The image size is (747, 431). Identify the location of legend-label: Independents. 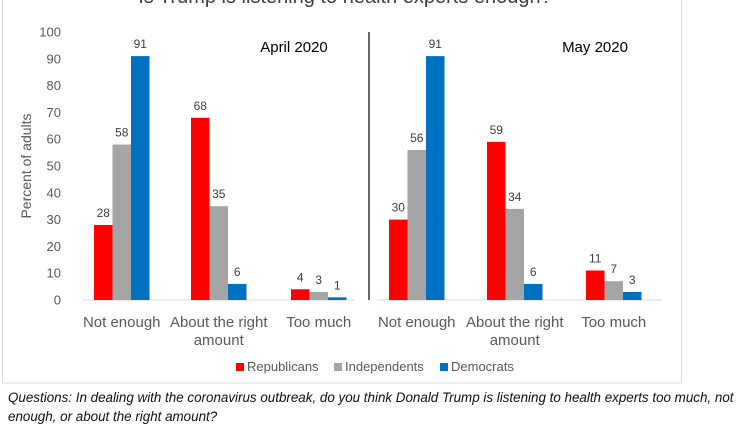
(384, 366).